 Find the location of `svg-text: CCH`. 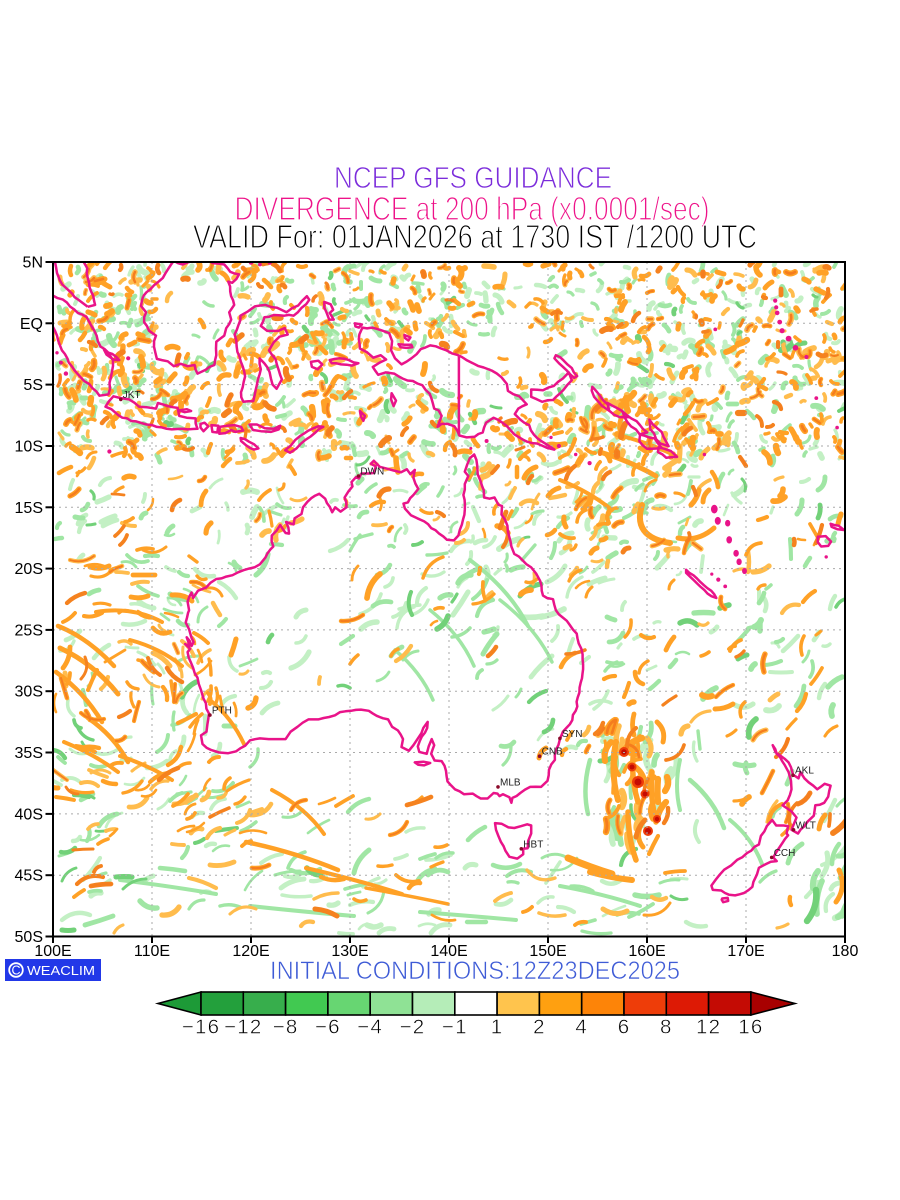

svg-text: CCH is located at coordinates (785, 853).